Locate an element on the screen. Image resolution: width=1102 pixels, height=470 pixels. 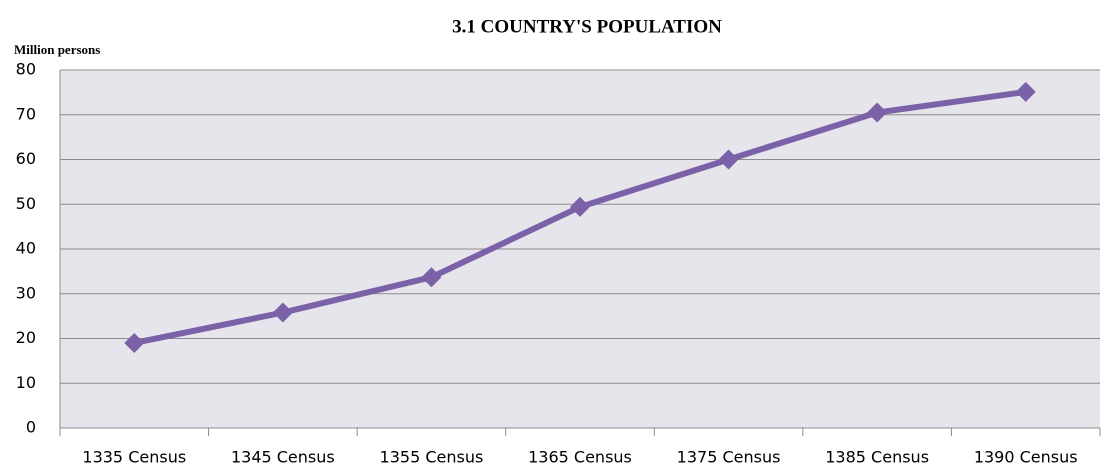
y-tick-label: 80 is located at coordinates (26, 69).